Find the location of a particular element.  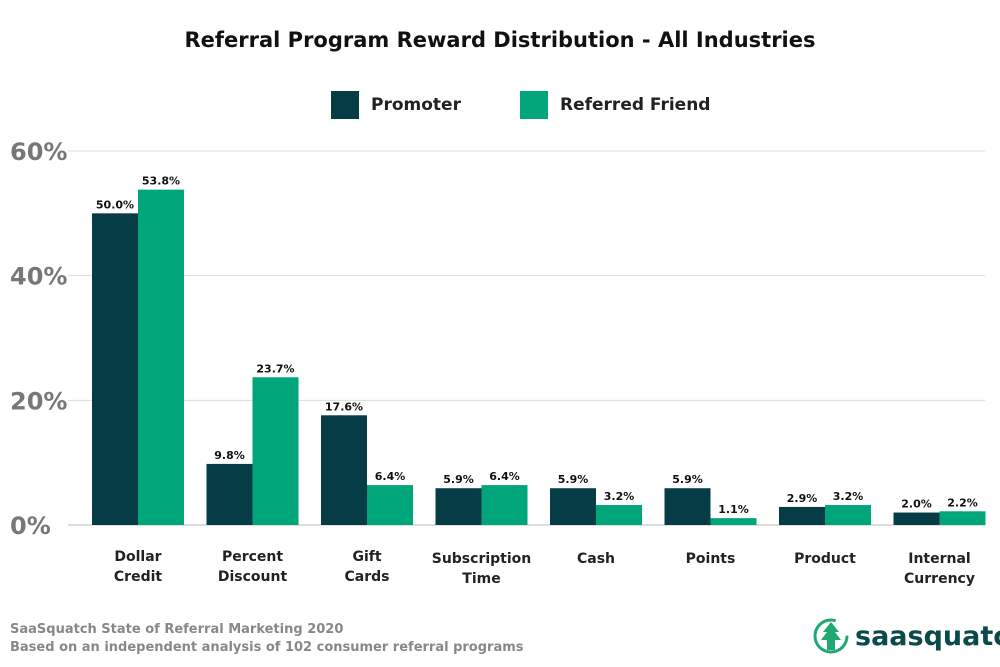

legend-item-referred-friend: Referred Friend is located at coordinates (615, 105).